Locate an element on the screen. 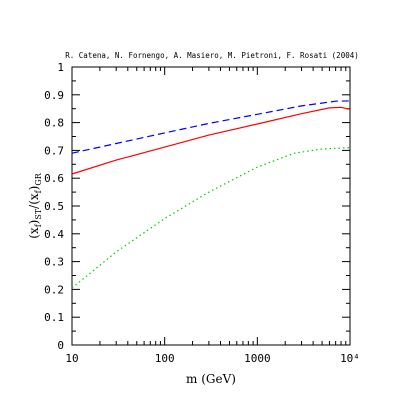 The image size is (415, 415). x-axis-label: m (GeV) is located at coordinates (211, 379).